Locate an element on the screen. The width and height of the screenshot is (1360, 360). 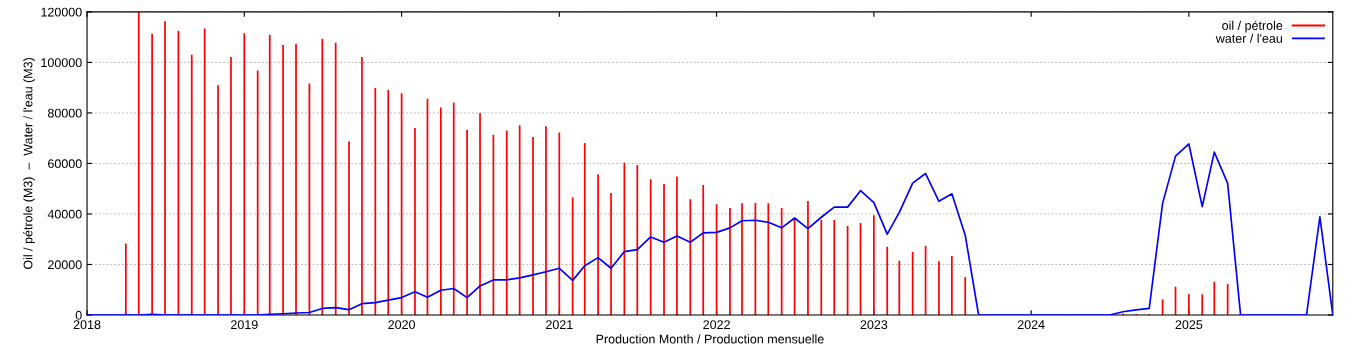
x-tick-label: 2021 is located at coordinates (559, 325).